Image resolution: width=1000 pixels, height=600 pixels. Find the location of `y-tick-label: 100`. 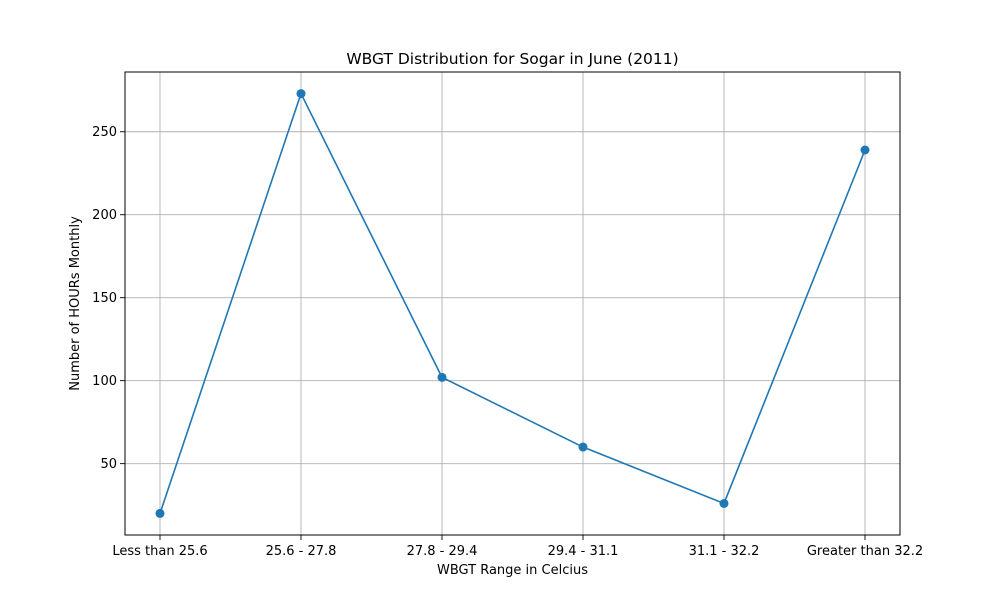

y-tick-label: 100 is located at coordinates (104, 381).